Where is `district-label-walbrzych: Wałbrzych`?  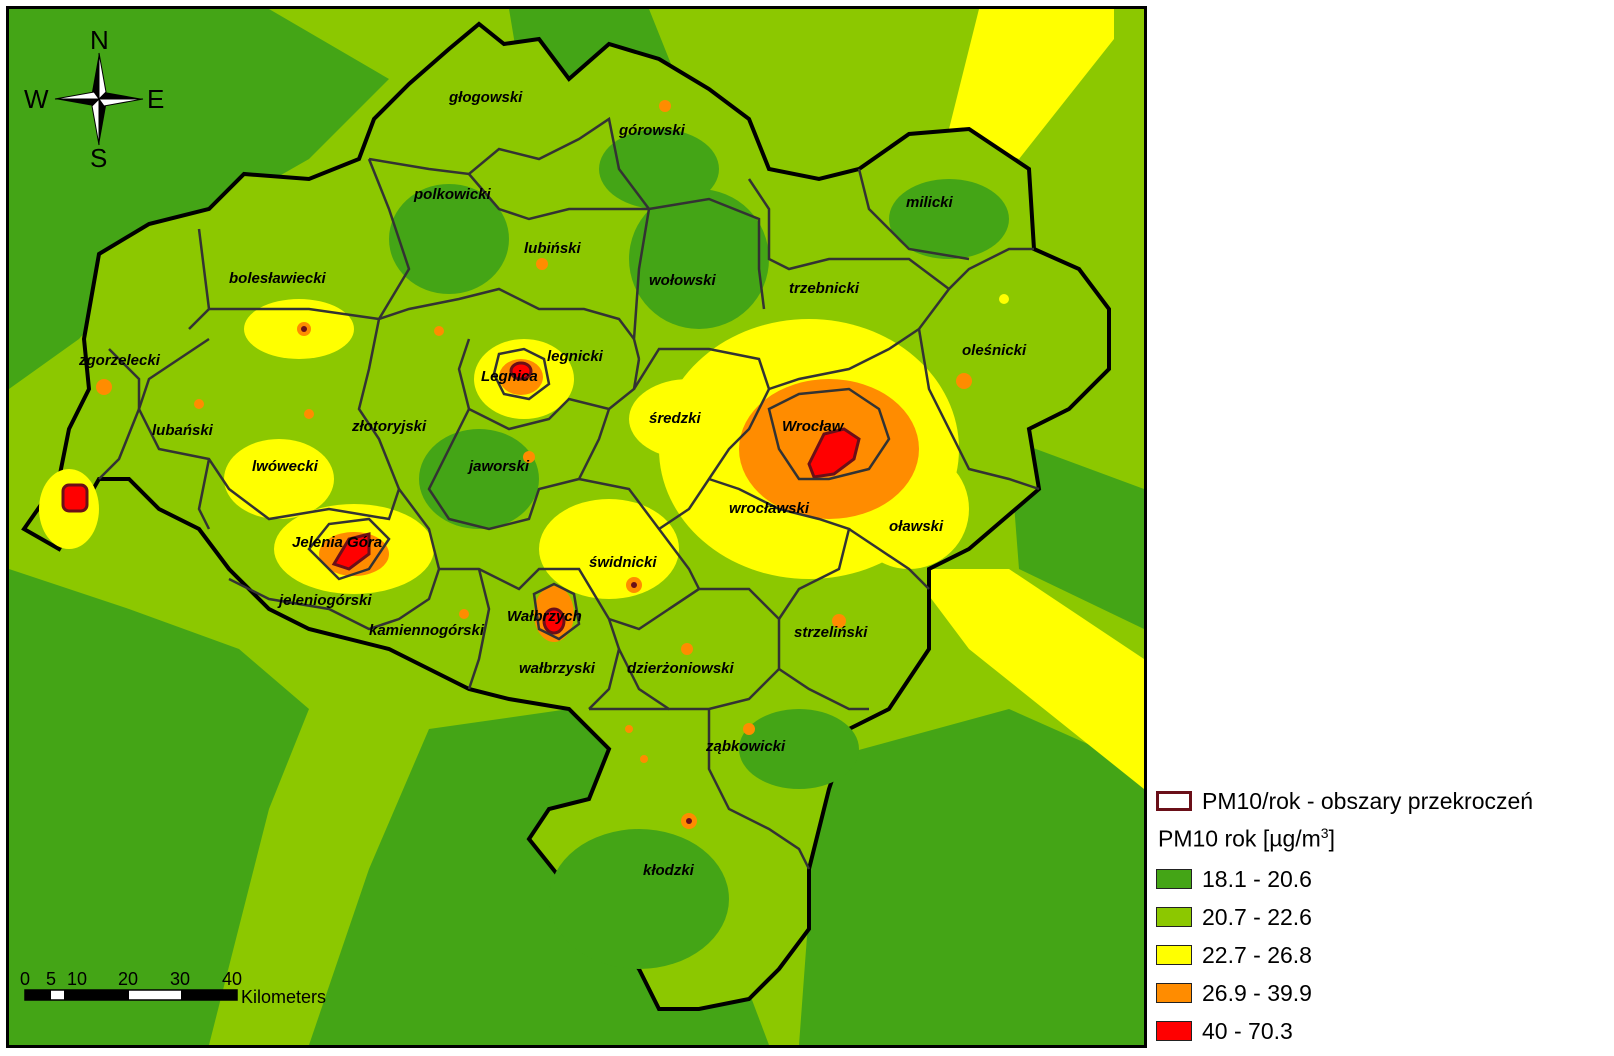 district-label-walbrzych: Wałbrzych is located at coordinates (544, 616).